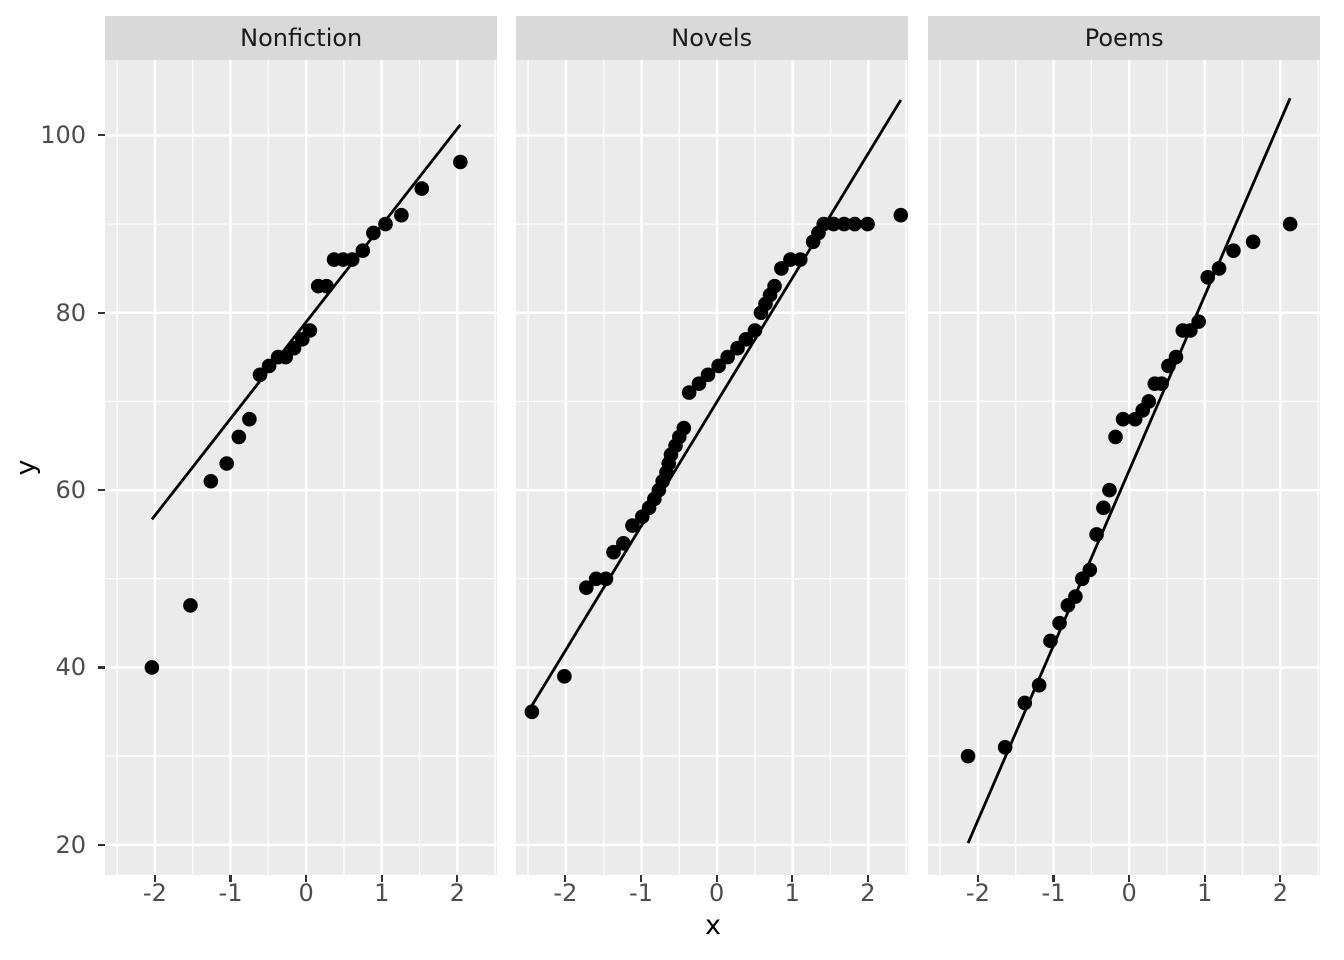  I want to click on facet-strip-nonfiction: Nonfiction, so click(301, 38).